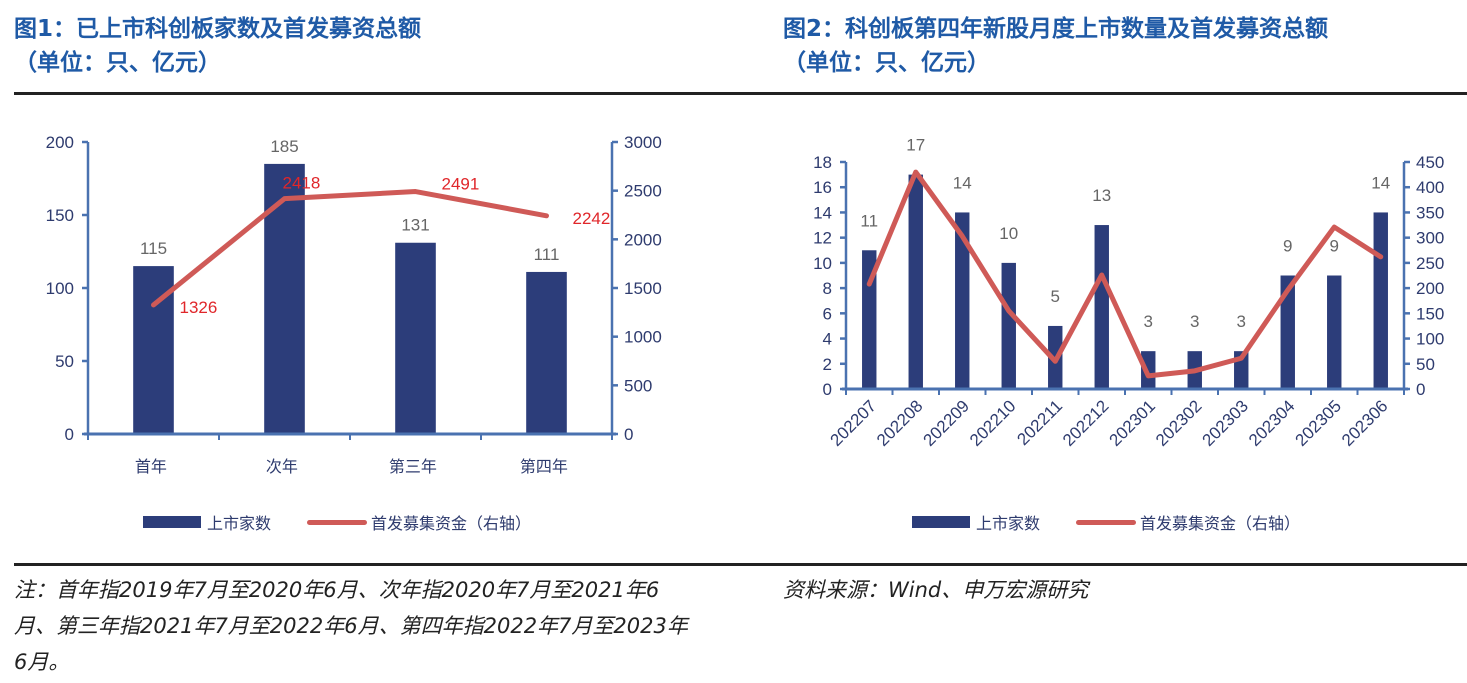 This screenshot has height=683, width=1467. What do you see at coordinates (1365, 423) in the screenshot?
I see `x-axis-category-label: 202306` at bounding box center [1365, 423].